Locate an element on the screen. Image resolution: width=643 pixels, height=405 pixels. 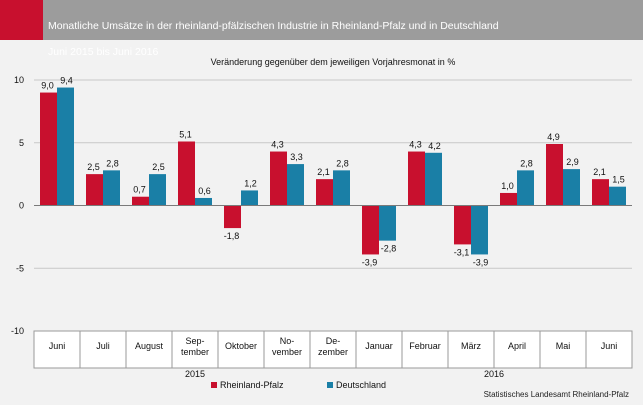
chart-title-line-2: Juni 2015 bis Juni 2016 is located at coordinates (103, 52).